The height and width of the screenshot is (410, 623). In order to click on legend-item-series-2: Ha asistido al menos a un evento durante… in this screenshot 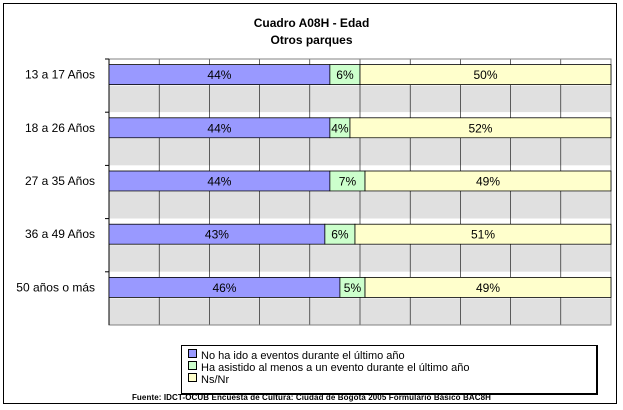, I will do `click(329, 367)`.